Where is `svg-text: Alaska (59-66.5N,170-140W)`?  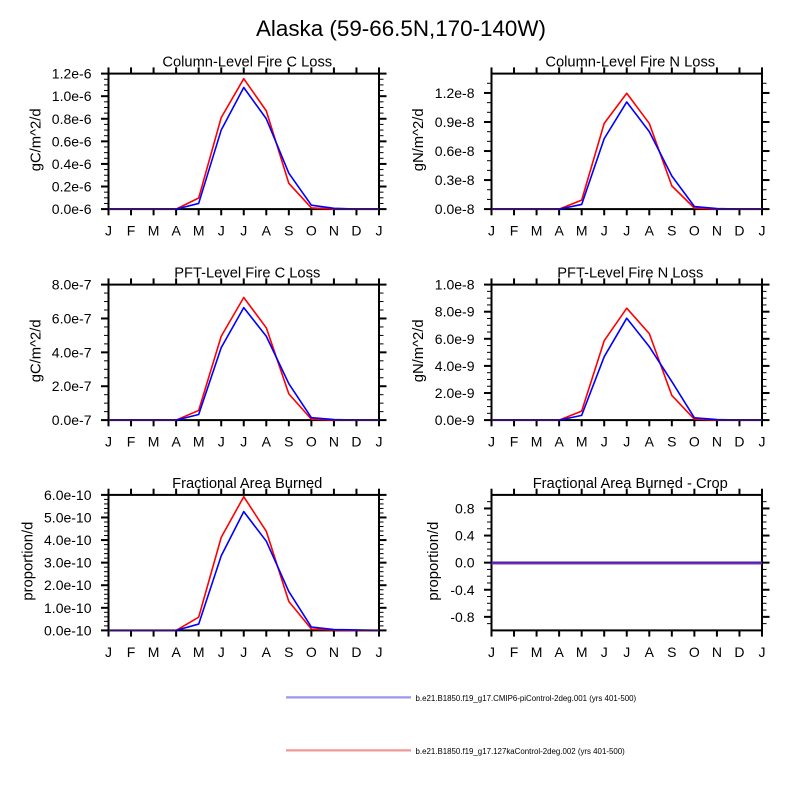 svg-text: Alaska (59-66.5N,170-140W) is located at coordinates (401, 28).